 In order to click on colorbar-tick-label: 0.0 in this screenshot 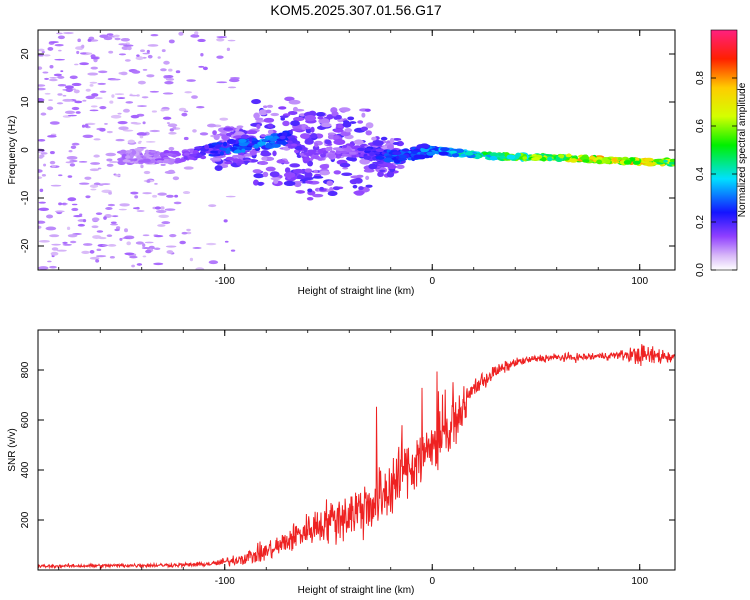, I will do `click(700, 270)`.